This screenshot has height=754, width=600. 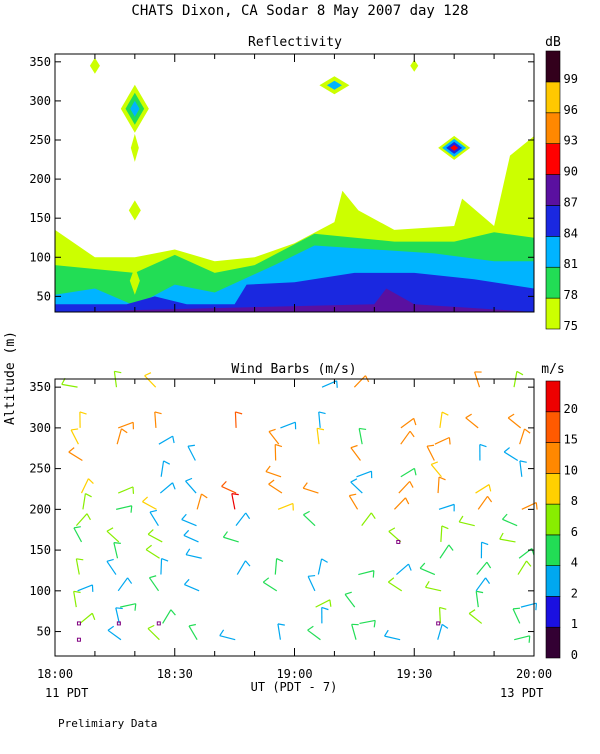 I want to click on reflectivity-colorbar-label: 81, so click(x=571, y=264).